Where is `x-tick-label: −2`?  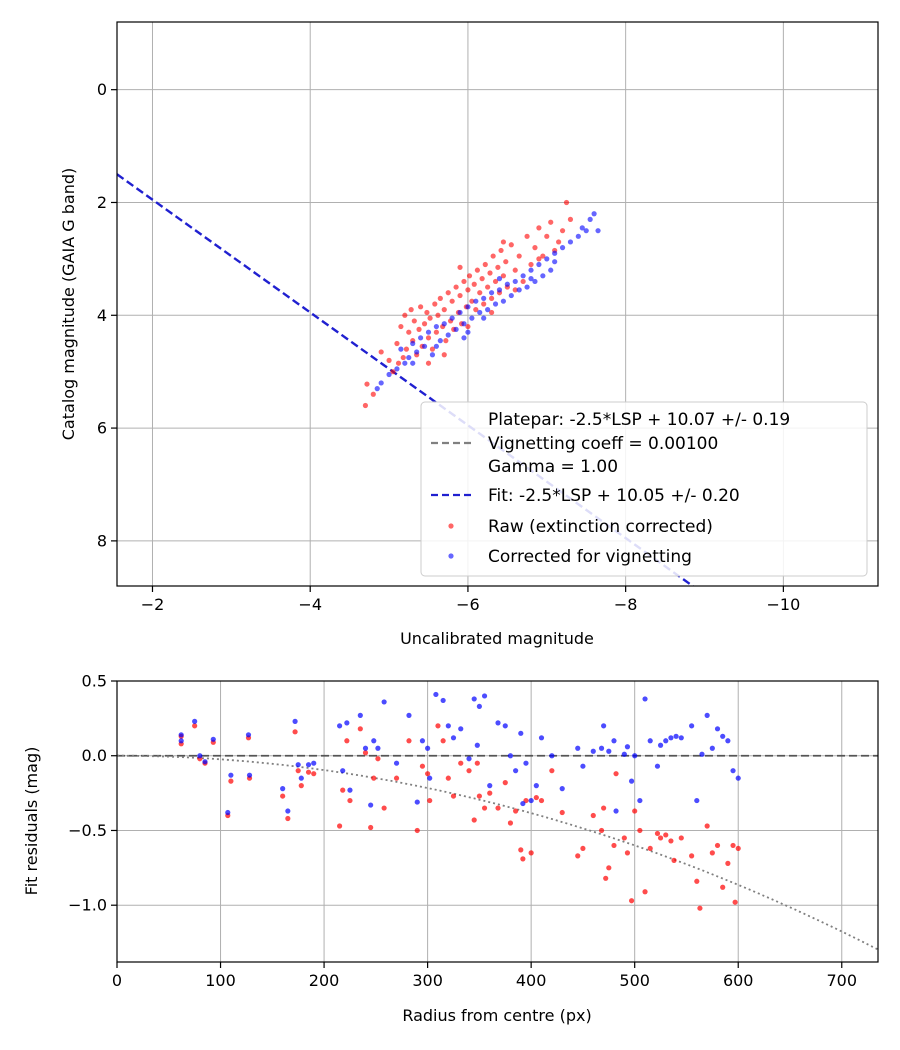 x-tick-label: −2 is located at coordinates (153, 604).